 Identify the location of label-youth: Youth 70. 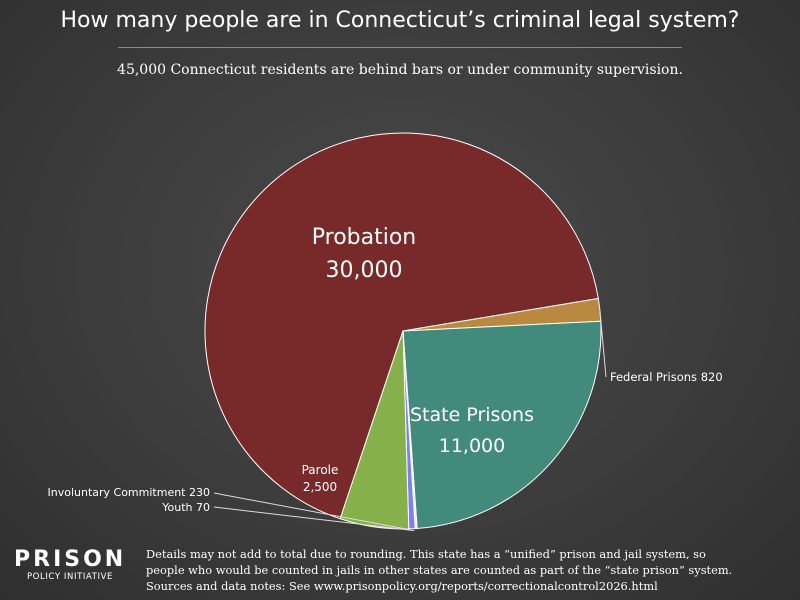
(185, 507).